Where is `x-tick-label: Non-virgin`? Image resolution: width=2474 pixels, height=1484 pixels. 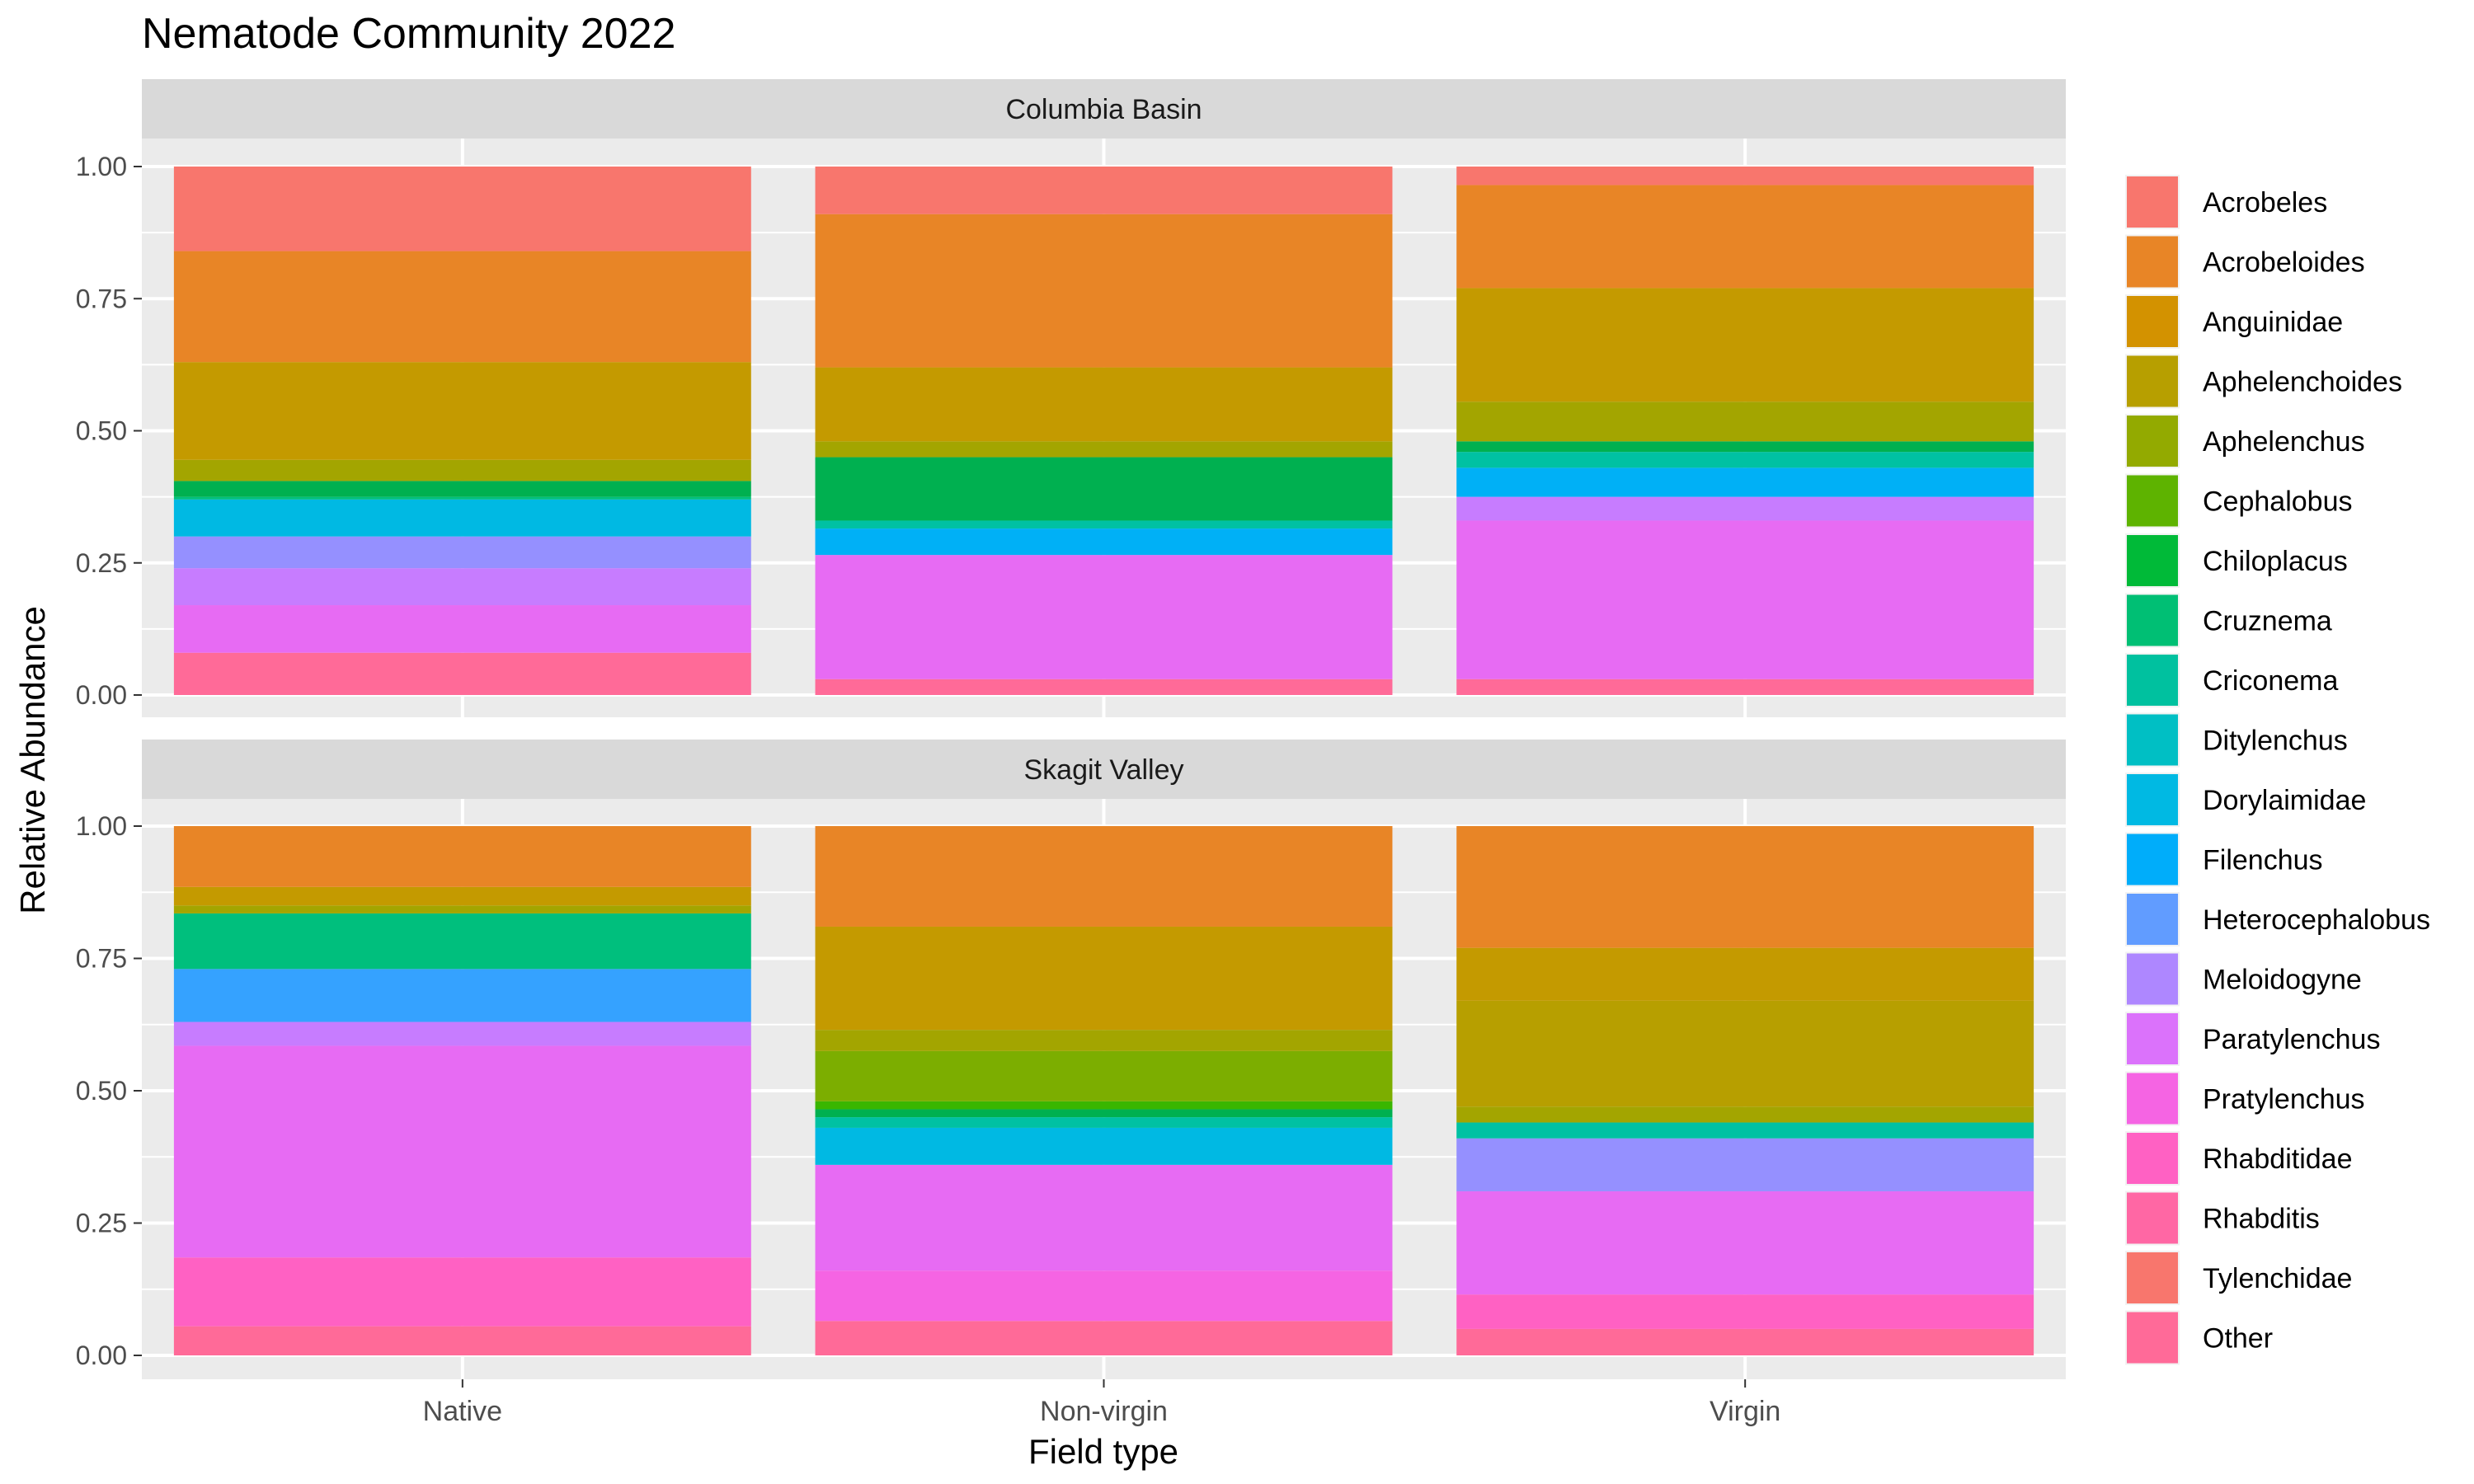 x-tick-label: Non-virgin is located at coordinates (1104, 1411).